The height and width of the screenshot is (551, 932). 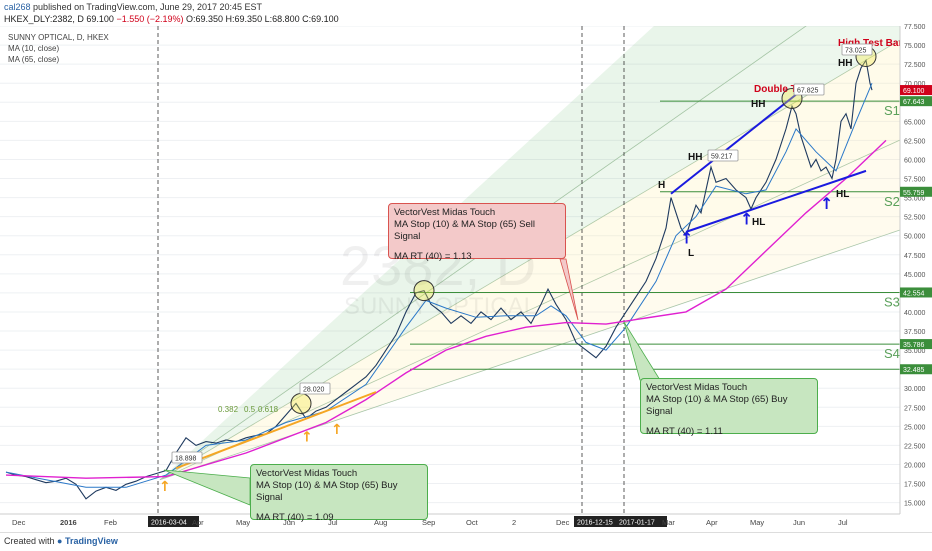 What do you see at coordinates (91, 541) in the screenshot?
I see `brand-link: TradingView` at bounding box center [91, 541].